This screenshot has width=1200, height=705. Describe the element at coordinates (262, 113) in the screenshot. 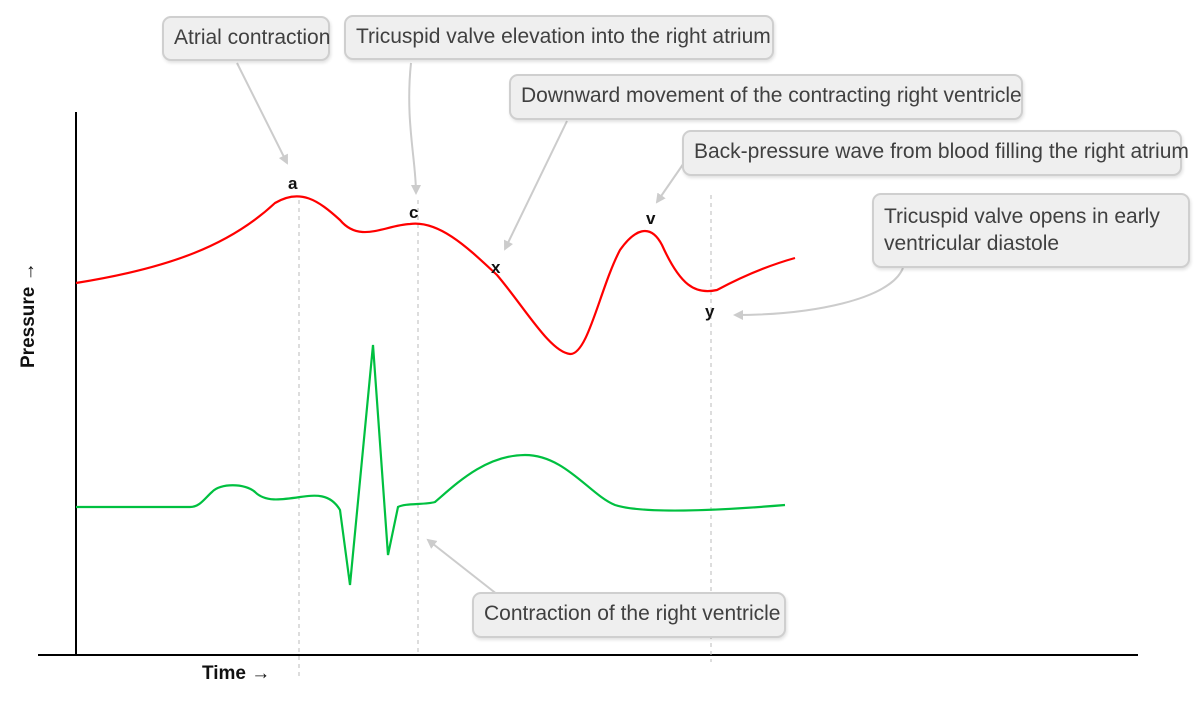

I see `arrow-atrial-contraction` at that location.